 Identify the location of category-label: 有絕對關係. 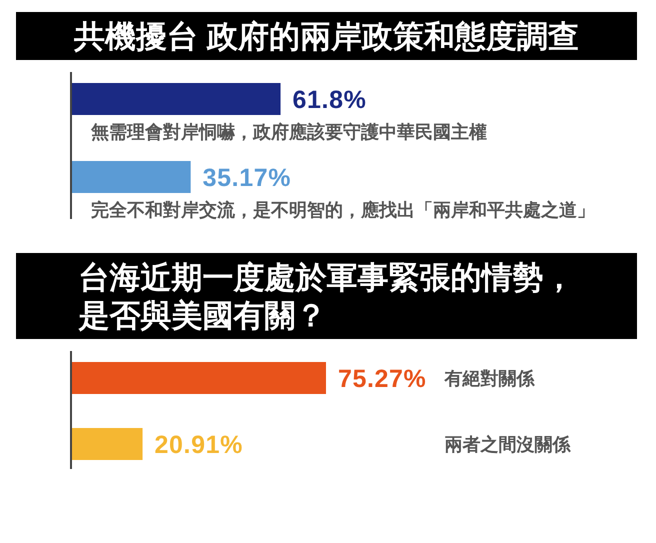
(489, 378).